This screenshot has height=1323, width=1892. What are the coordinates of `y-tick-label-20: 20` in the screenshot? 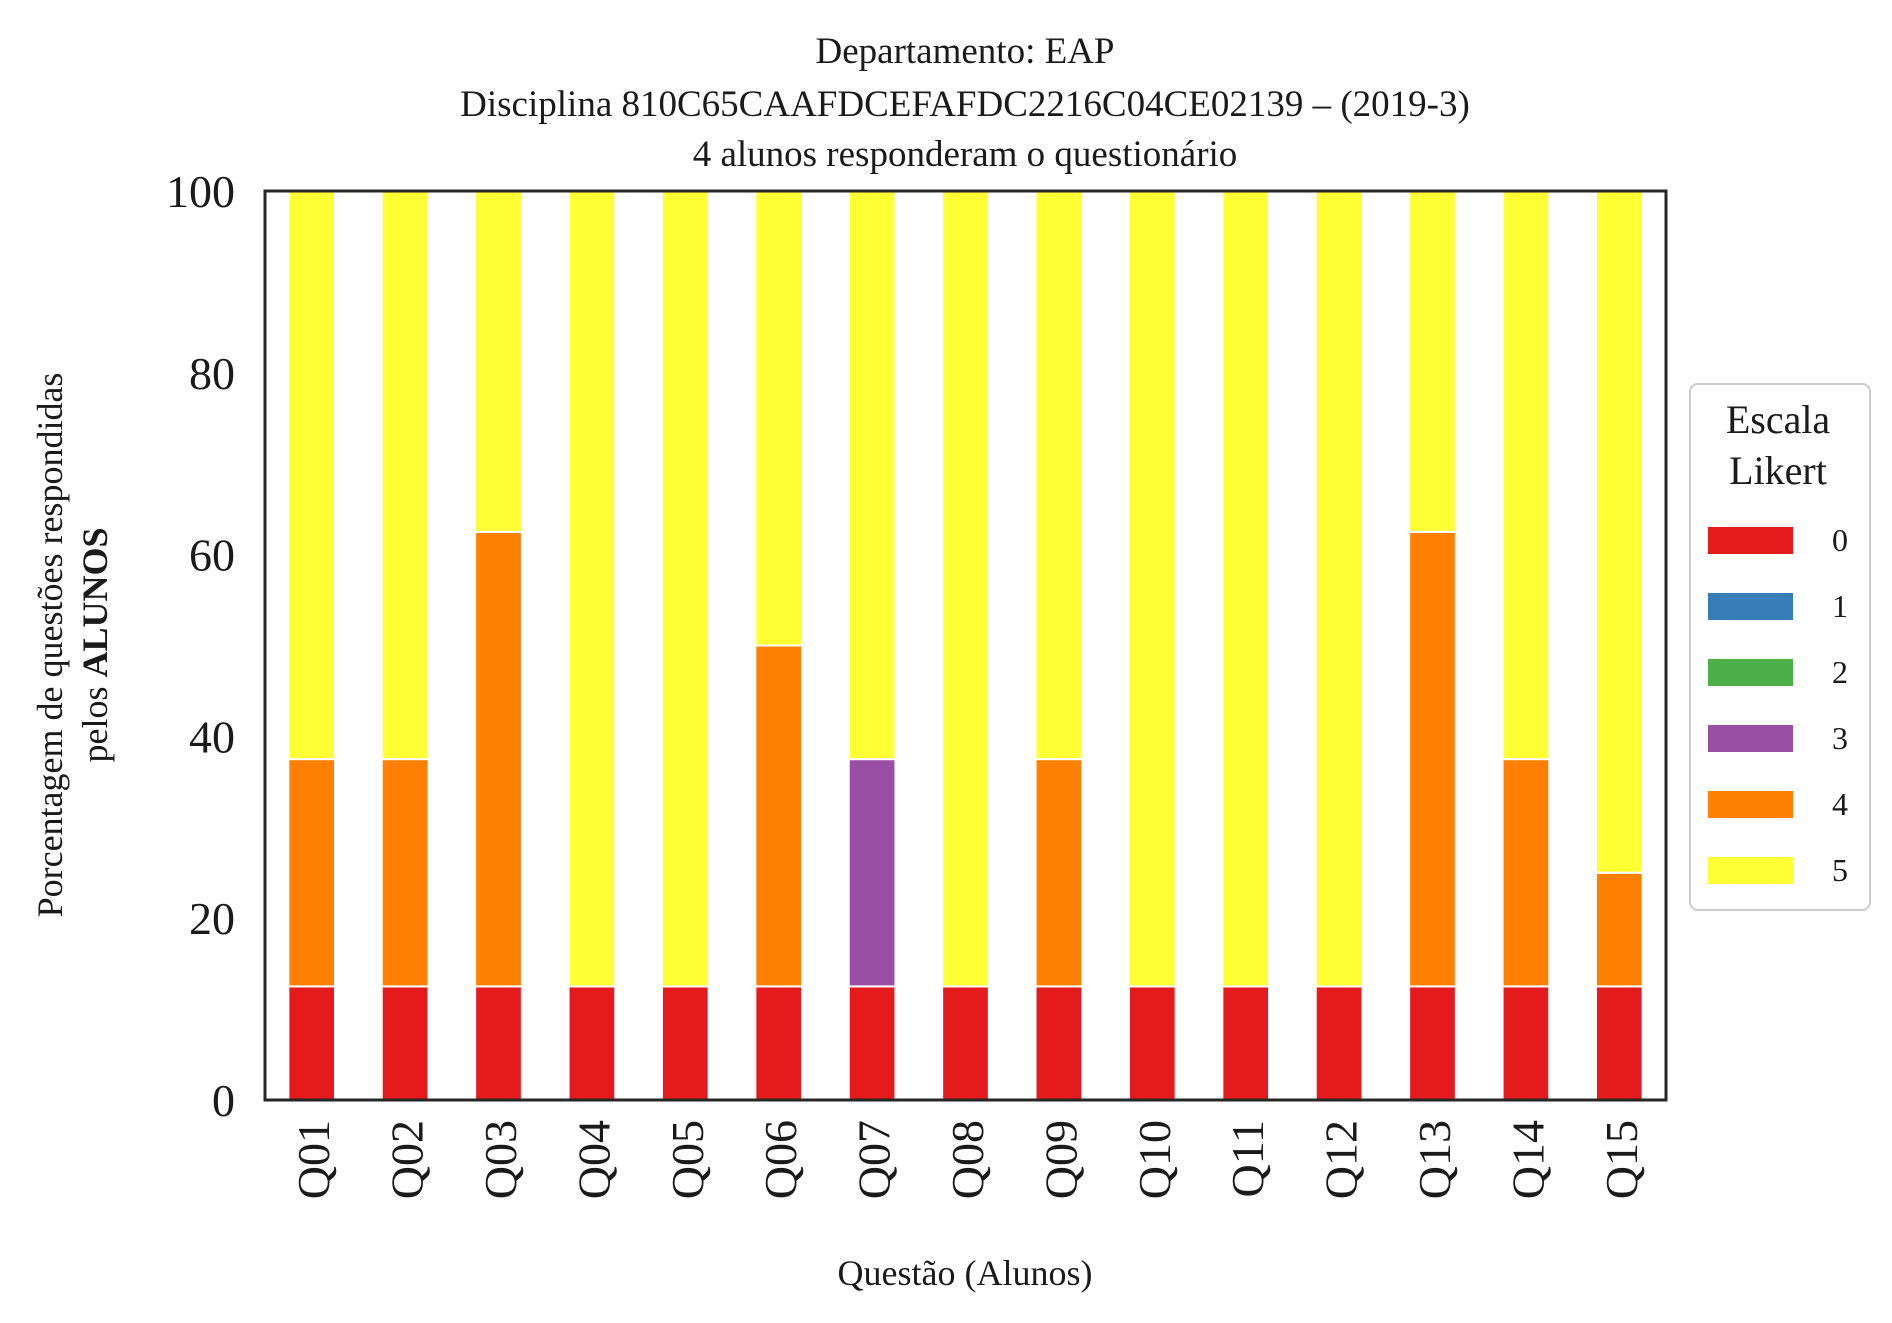 It's located at (212, 918).